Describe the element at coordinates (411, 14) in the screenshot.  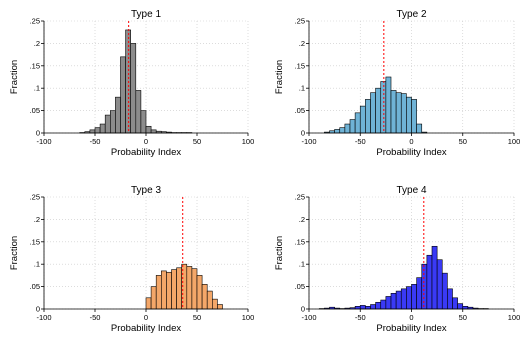
I see `panel-title: Type 2` at that location.